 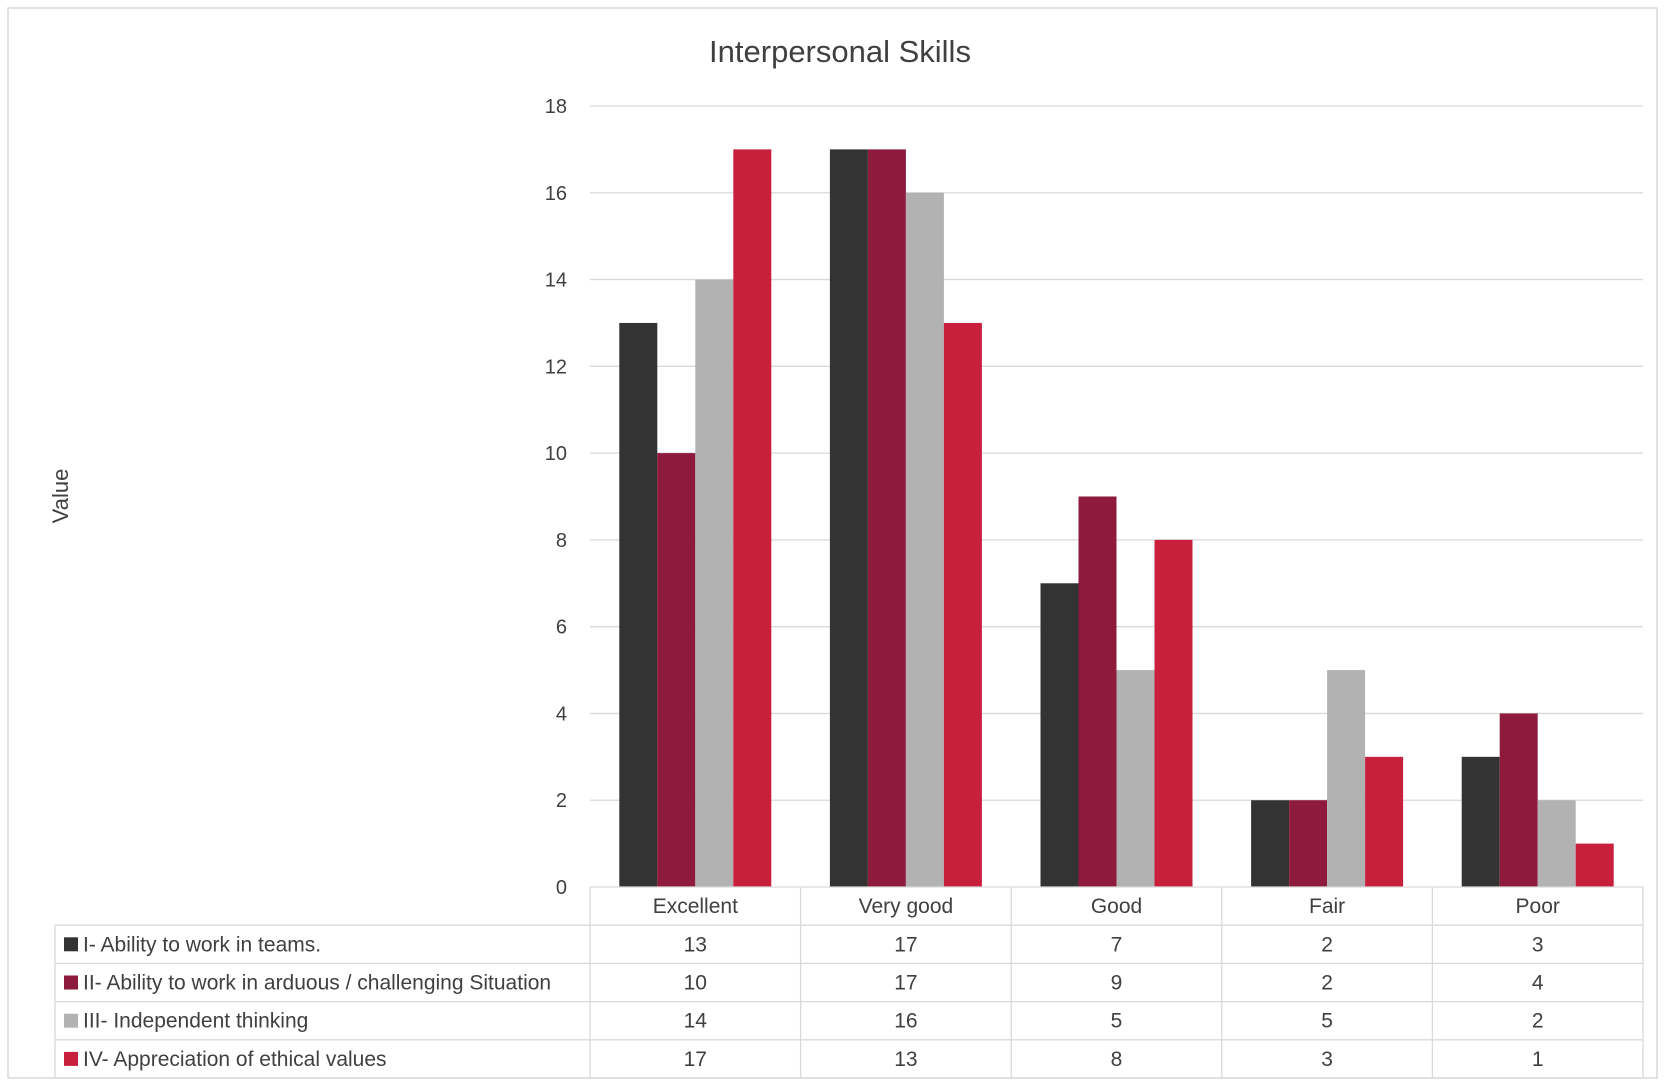 I want to click on y-tick-labels: 0 2 4 6 8 10 12 14 16 18, so click(x=556, y=497).